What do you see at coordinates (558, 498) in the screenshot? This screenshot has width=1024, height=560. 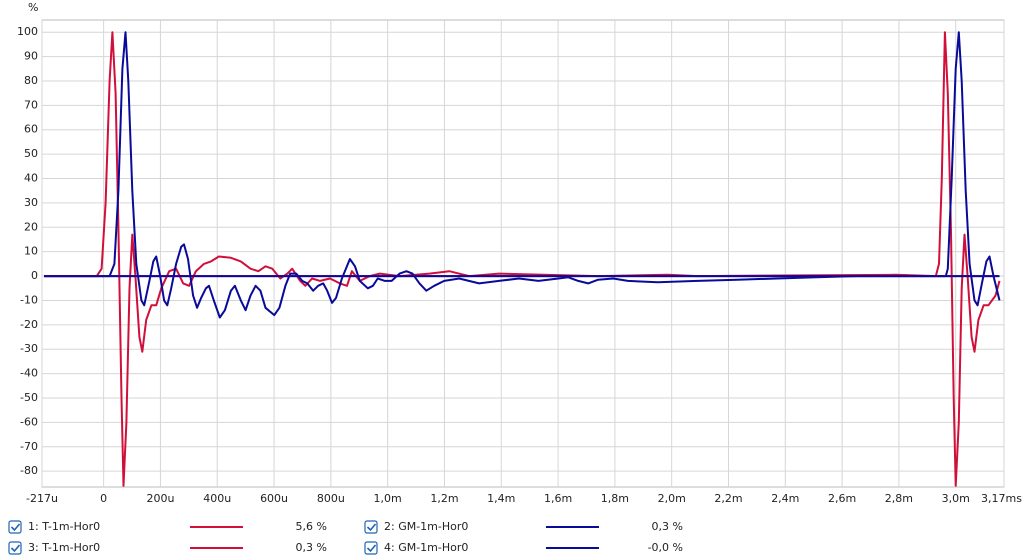 I see `x-tick-label: 1,6m` at bounding box center [558, 498].